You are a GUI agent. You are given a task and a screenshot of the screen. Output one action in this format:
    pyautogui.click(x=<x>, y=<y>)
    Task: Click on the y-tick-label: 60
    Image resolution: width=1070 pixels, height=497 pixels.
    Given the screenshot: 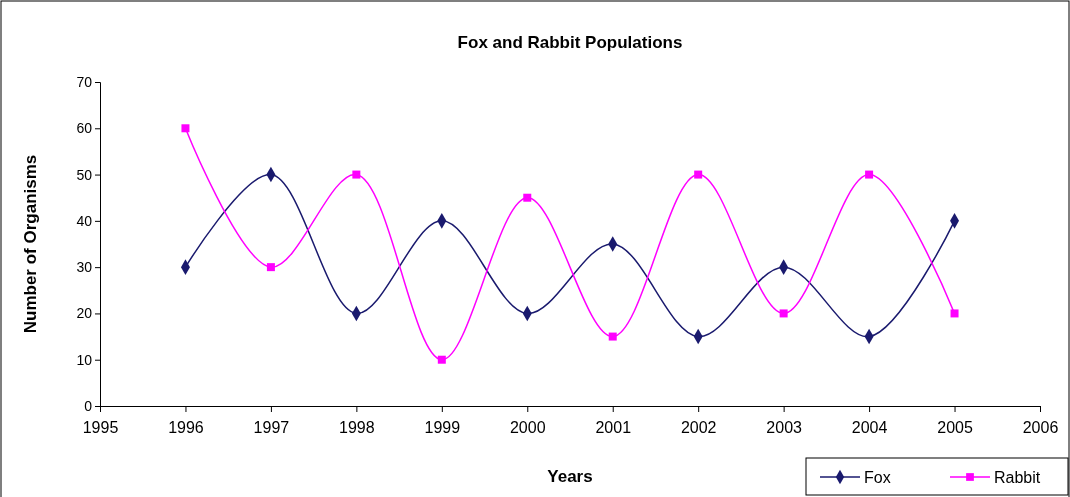 What is the action you would take?
    pyautogui.click(x=84, y=128)
    